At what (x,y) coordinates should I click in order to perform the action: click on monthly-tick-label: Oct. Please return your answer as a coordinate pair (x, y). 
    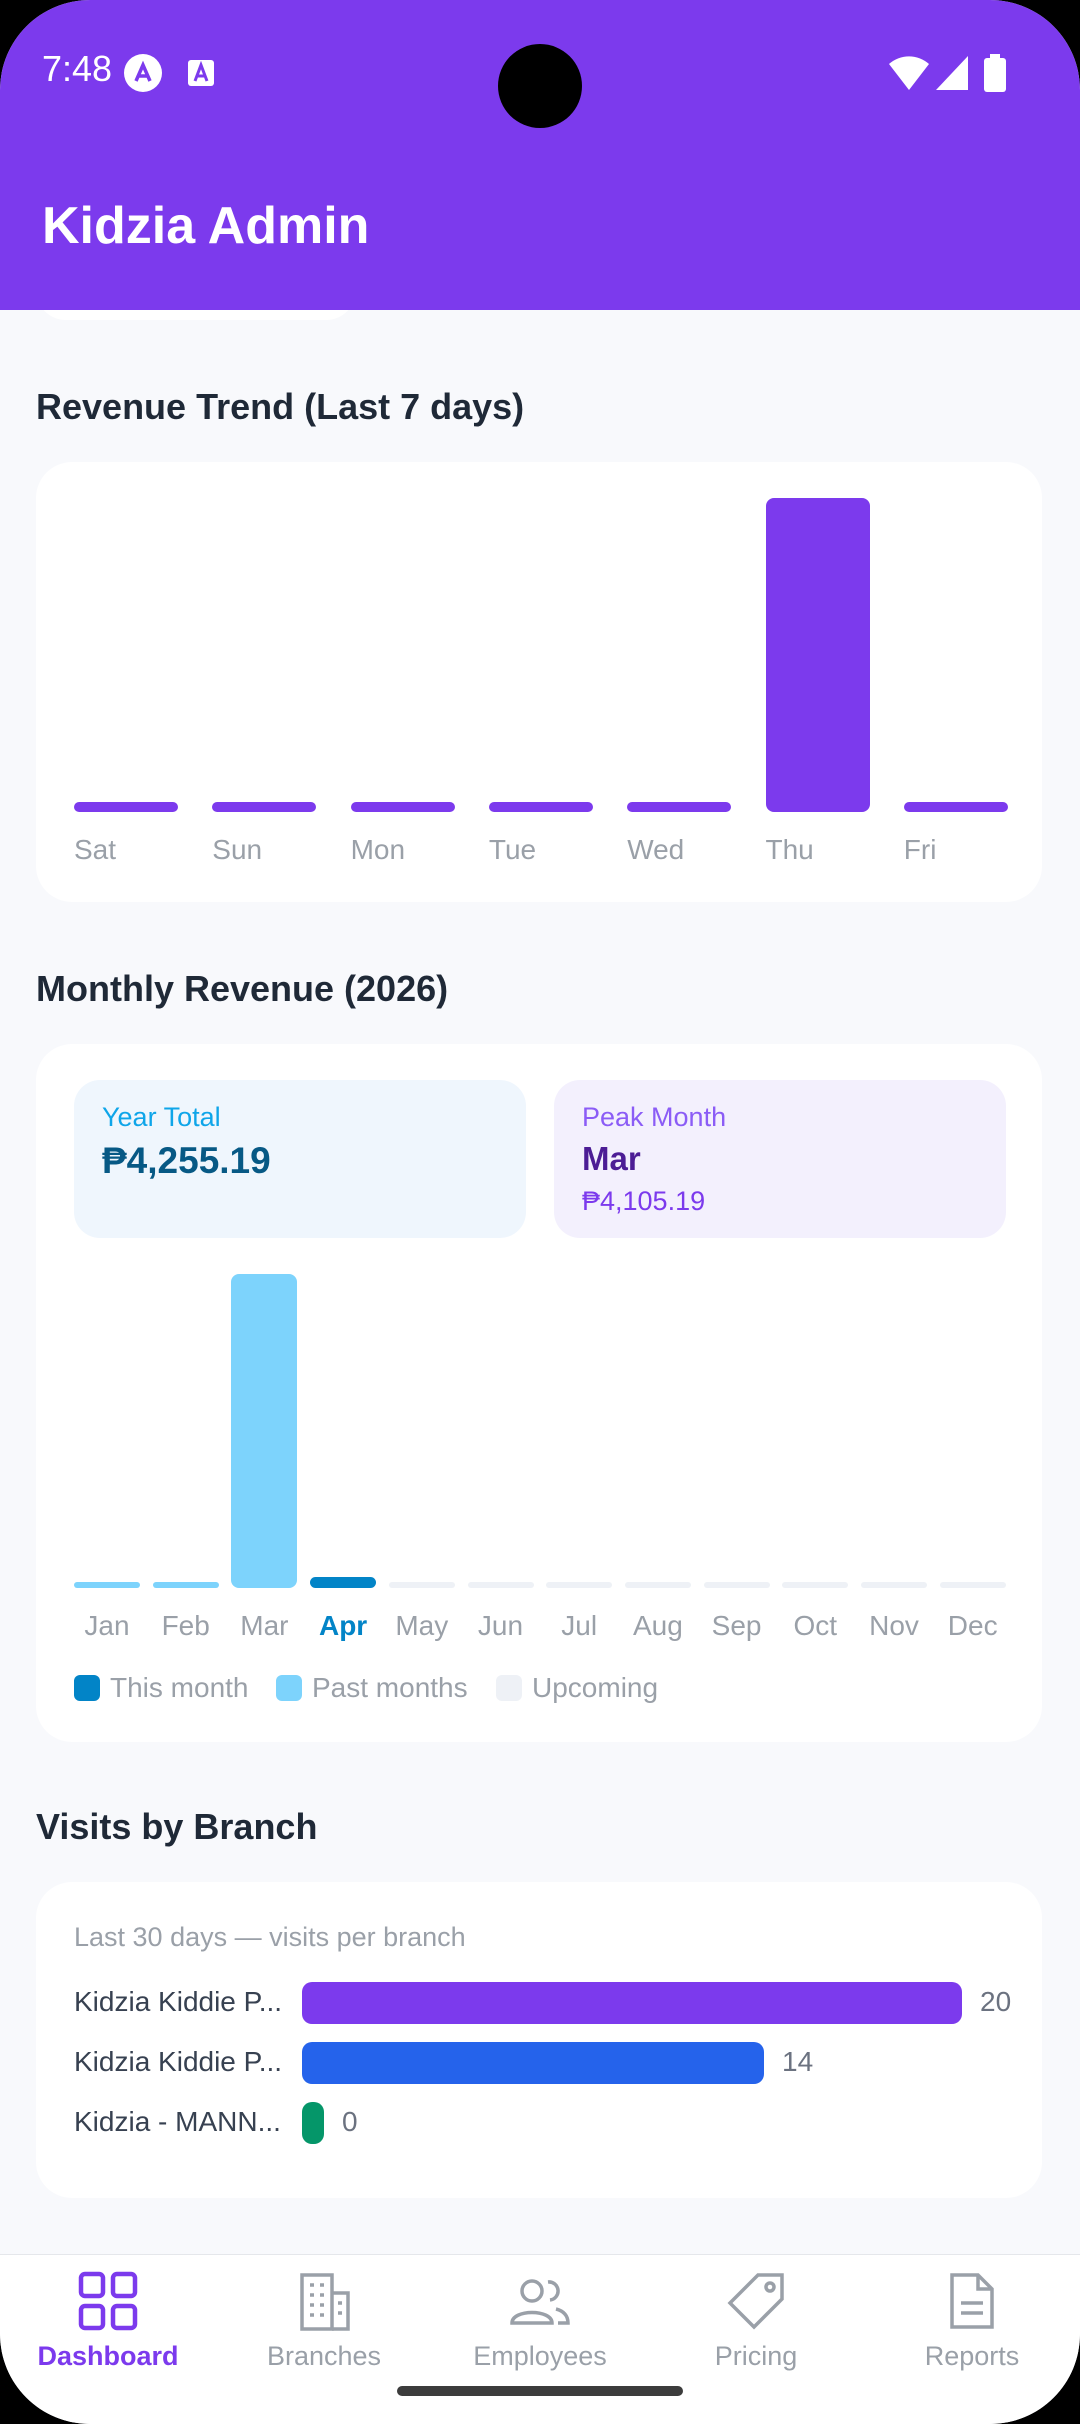
    Looking at the image, I should click on (815, 1625).